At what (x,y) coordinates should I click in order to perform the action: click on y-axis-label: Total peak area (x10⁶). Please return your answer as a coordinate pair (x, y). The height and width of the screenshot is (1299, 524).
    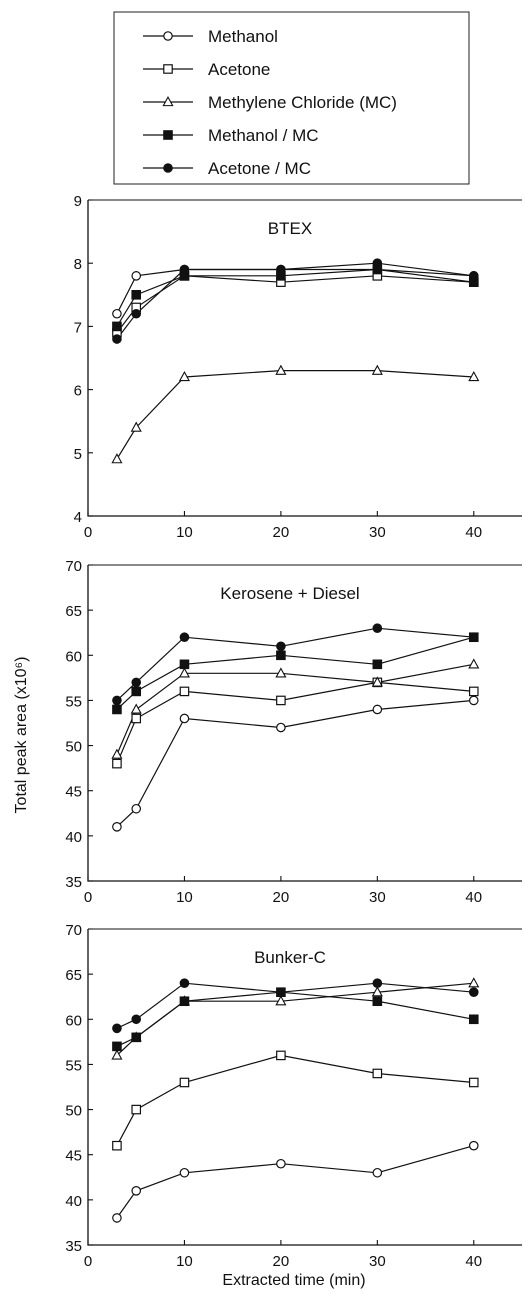
    Looking at the image, I should click on (21, 735).